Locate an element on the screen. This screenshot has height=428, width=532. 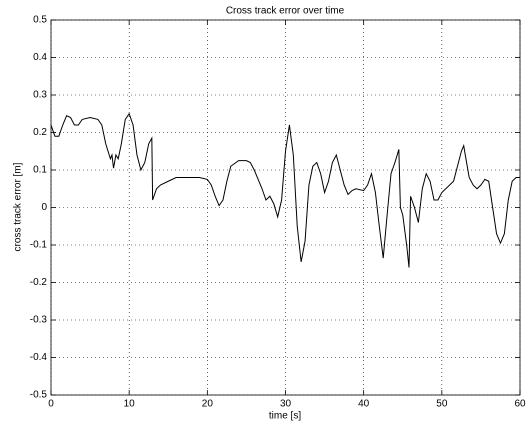
x-tick-label: 0 is located at coordinates (51, 404).